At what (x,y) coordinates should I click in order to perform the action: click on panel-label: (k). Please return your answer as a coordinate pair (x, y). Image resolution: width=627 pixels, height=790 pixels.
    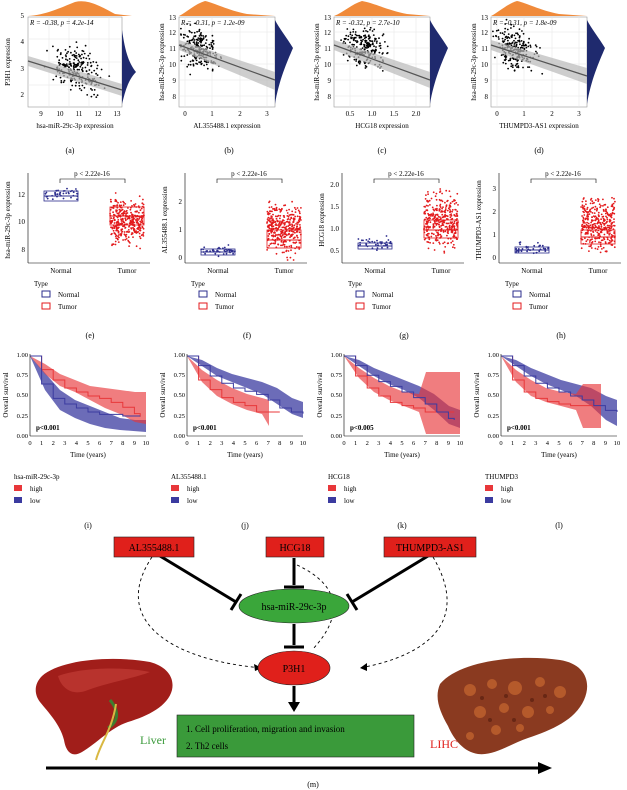
    Looking at the image, I should click on (402, 525).